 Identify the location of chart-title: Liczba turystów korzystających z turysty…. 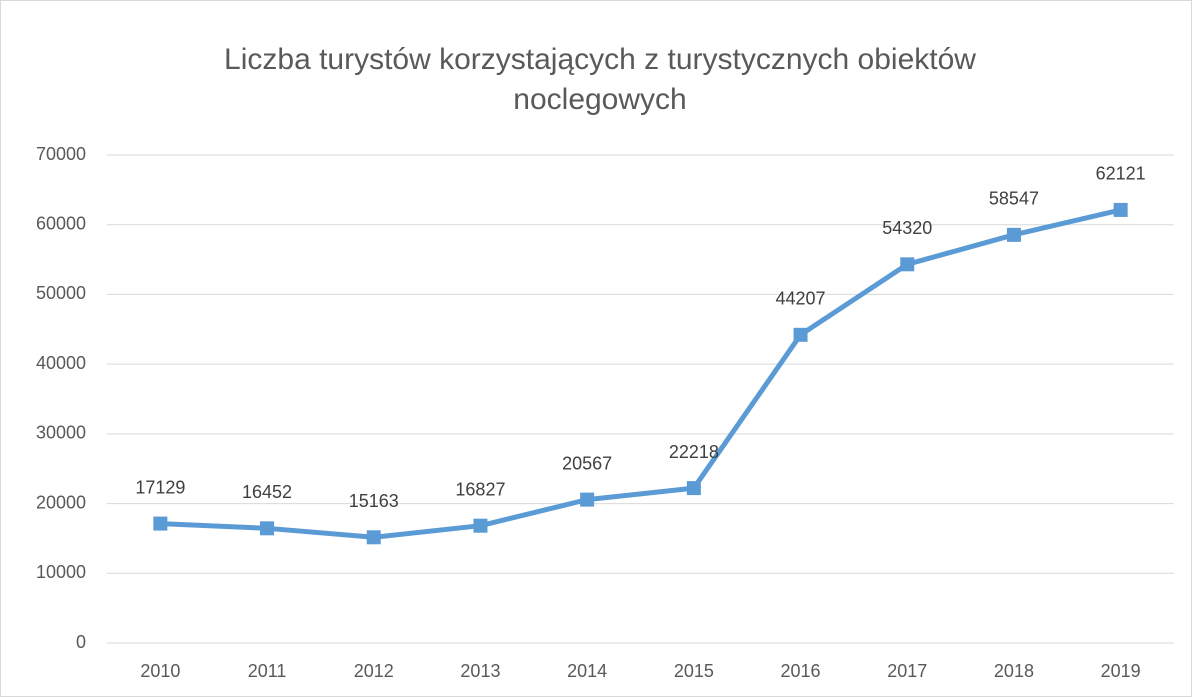
(600, 79).